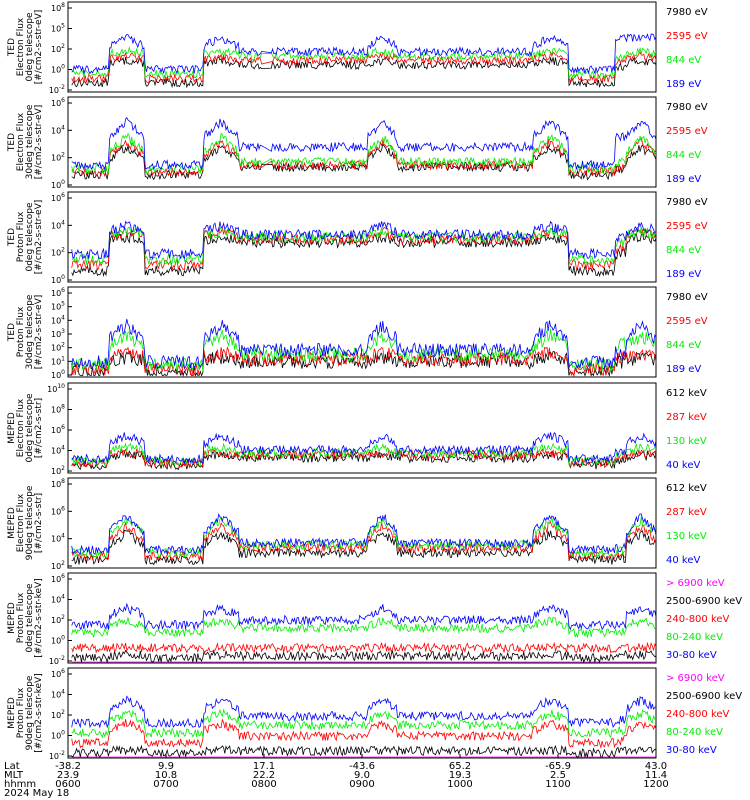 This screenshot has width=750, height=800. Describe the element at coordinates (56, 388) in the screenshot. I see `y-tick-label: 10¹⁰` at that location.